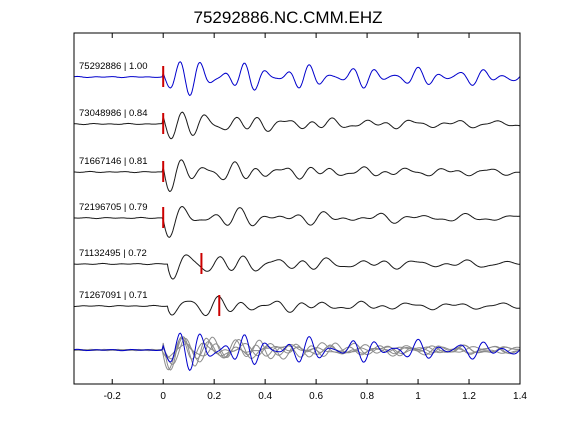 Image resolution: width=576 pixels, height=432 pixels. Describe the element at coordinates (469, 396) in the screenshot. I see `x-tick-label: 1.2` at that location.